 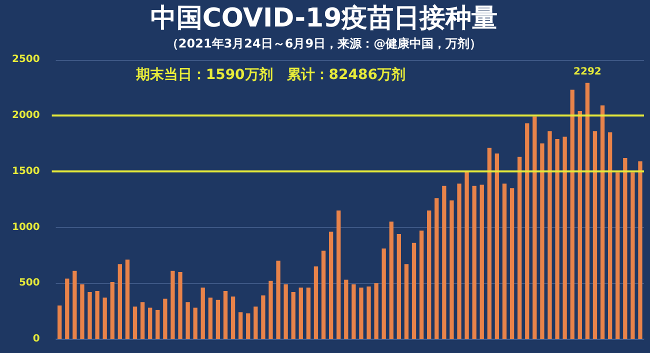 What do you see at coordinates (26, 227) in the screenshot?
I see `y-tick-label: 1000` at bounding box center [26, 227].